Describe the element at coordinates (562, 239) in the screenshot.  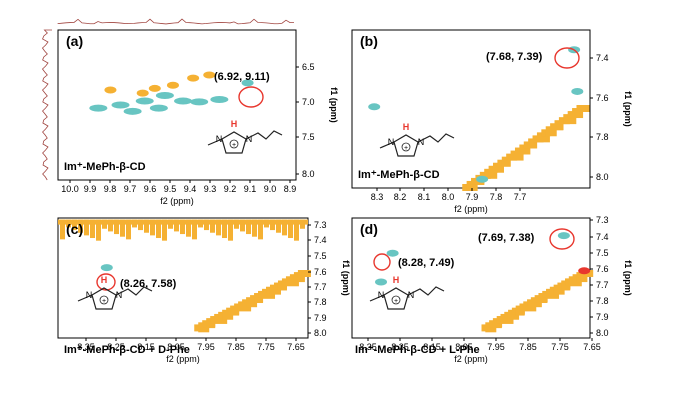
I see `highlight-circle` at that location.